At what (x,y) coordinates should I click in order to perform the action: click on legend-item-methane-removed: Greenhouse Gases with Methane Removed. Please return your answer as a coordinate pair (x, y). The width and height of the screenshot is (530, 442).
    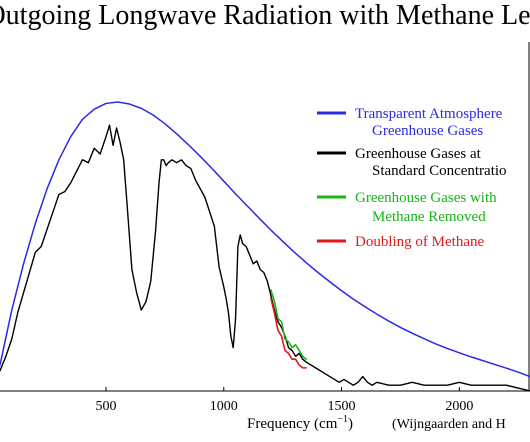
    Looking at the image, I should click on (407, 207).